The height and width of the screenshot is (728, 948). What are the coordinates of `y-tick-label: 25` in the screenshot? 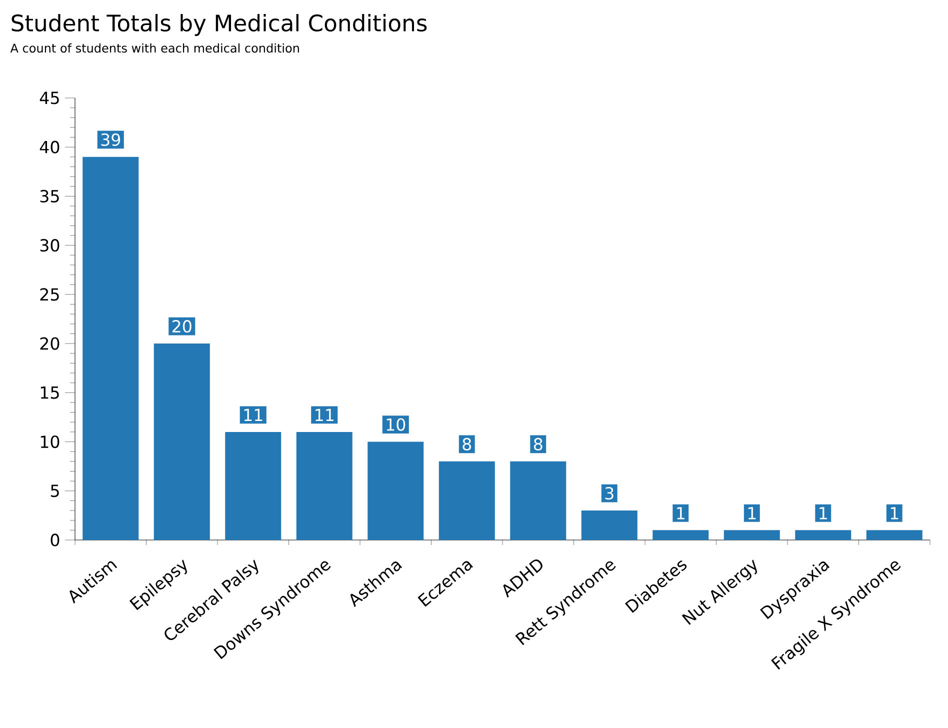 It's located at (49, 294).